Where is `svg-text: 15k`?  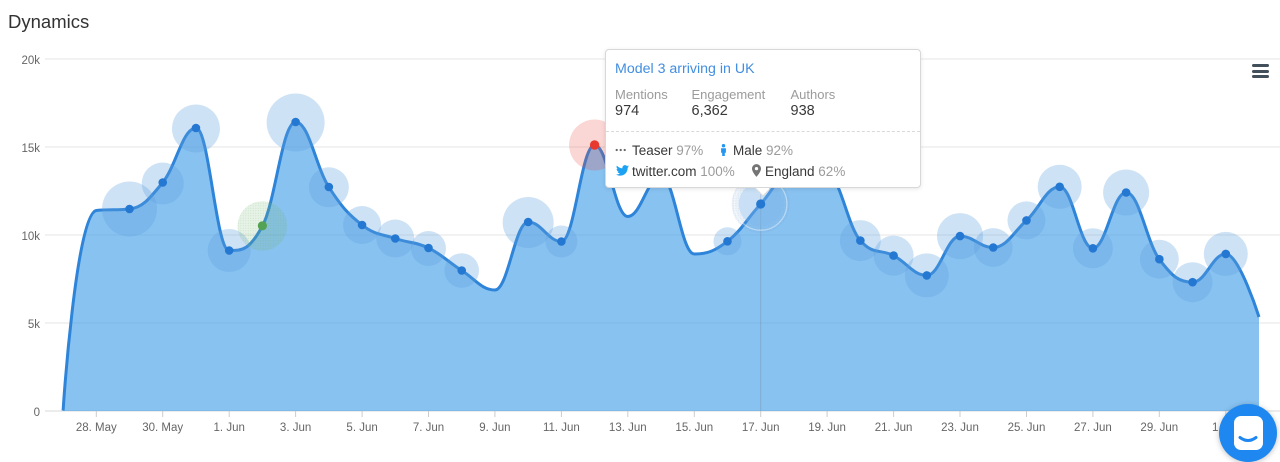 svg-text: 15k is located at coordinates (30, 149).